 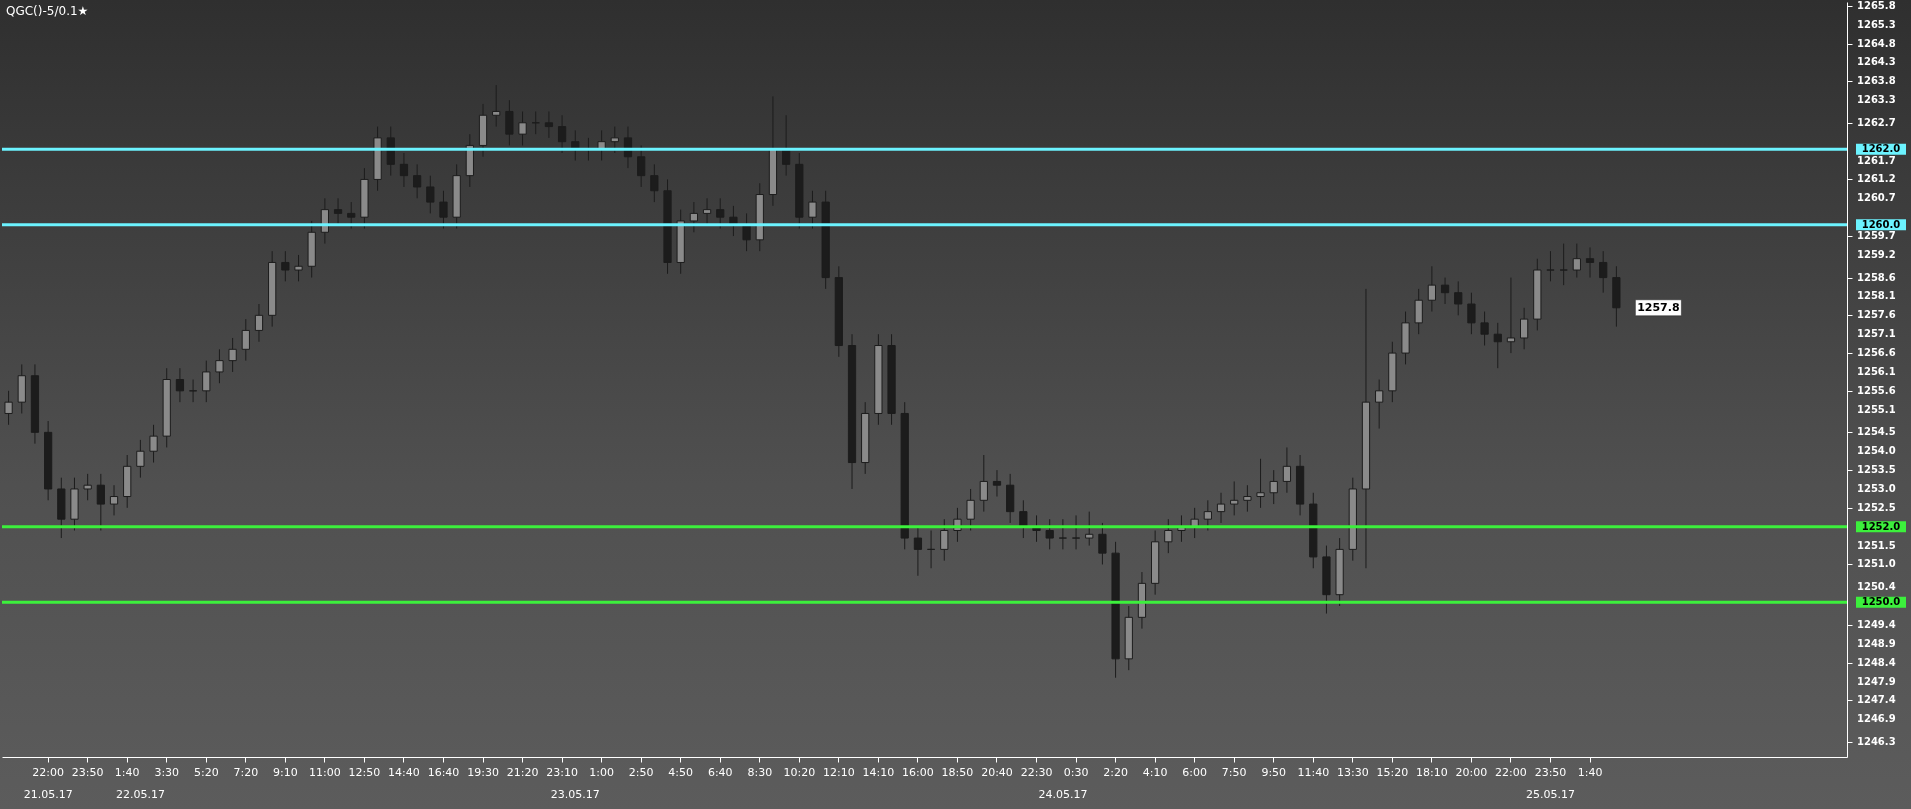 I want to click on x-tick-label: 15:20, so click(x=1392, y=772).